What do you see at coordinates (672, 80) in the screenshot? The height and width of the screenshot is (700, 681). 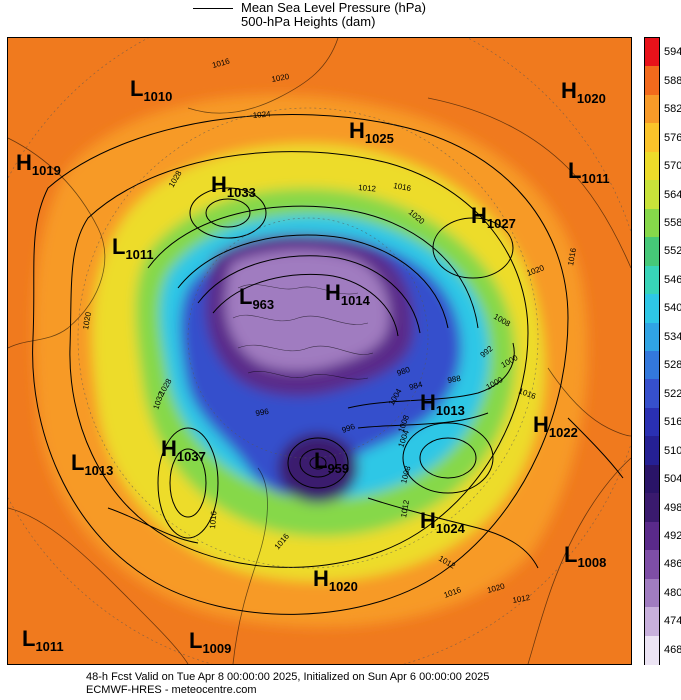 I see `colorbar-label: 588` at bounding box center [672, 80].